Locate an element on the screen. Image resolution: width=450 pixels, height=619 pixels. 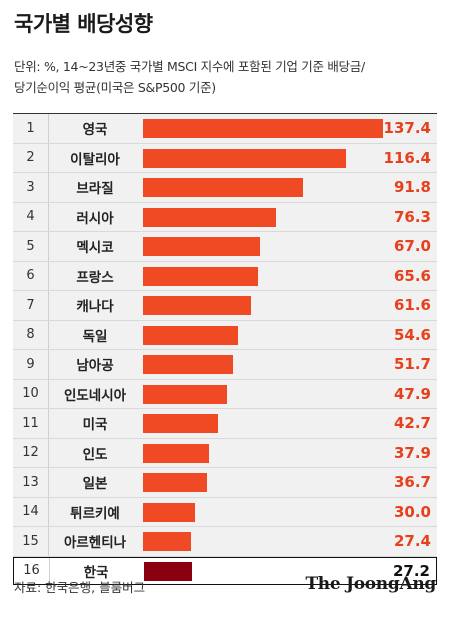
table-row: 10 인도네시아 47.9 is located at coordinates (225, 394).